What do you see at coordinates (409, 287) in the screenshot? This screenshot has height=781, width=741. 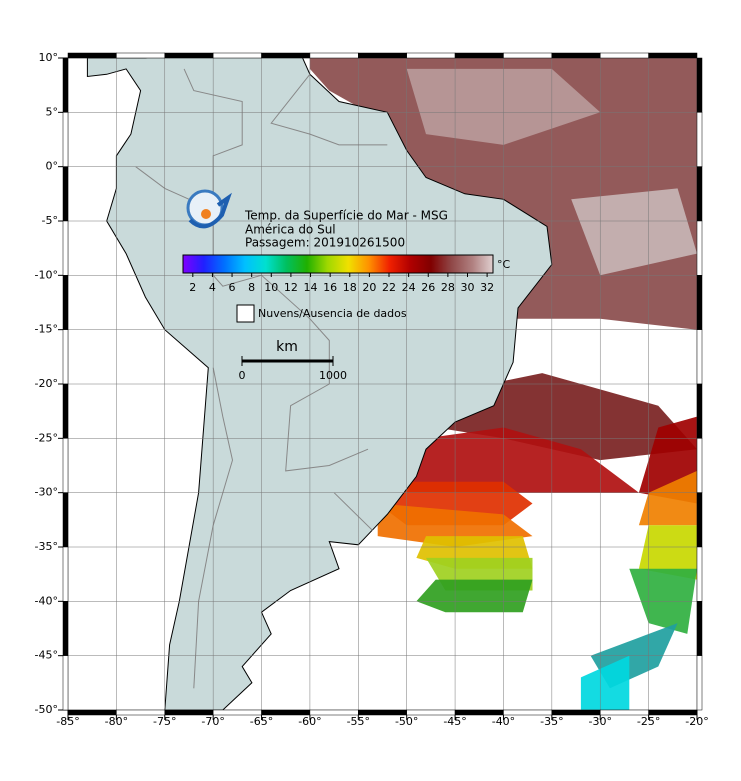 I see `colorbar-tick-label: 24` at bounding box center [409, 287].